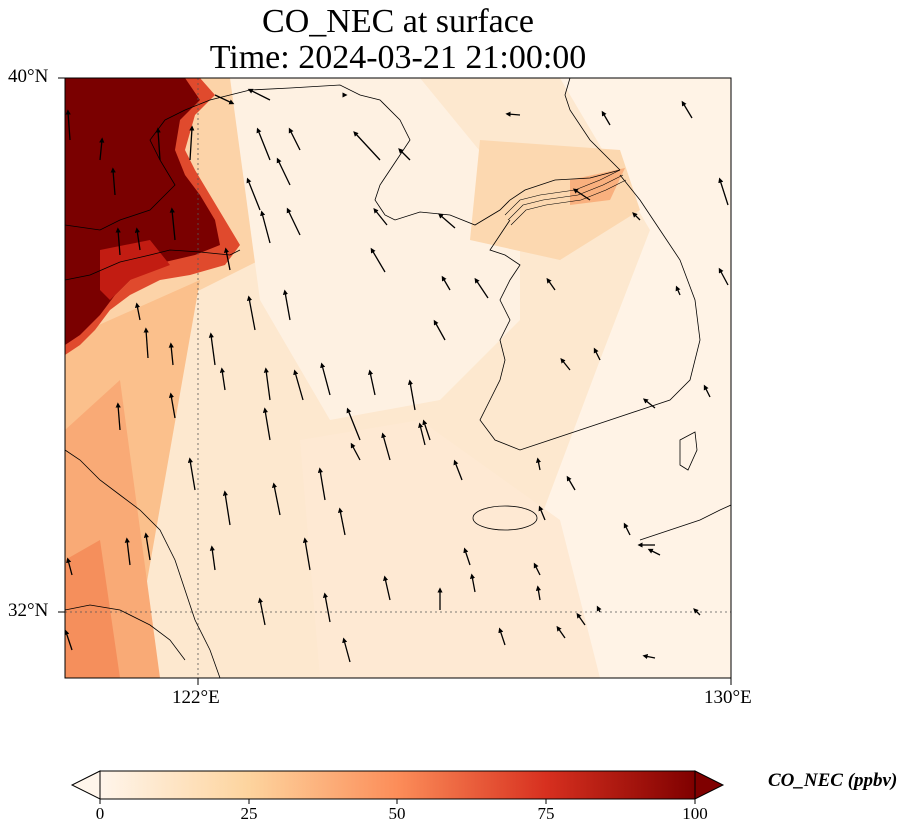 The width and height of the screenshot is (920, 836). I want to click on colorbar-tick-75: 75, so click(546, 813).